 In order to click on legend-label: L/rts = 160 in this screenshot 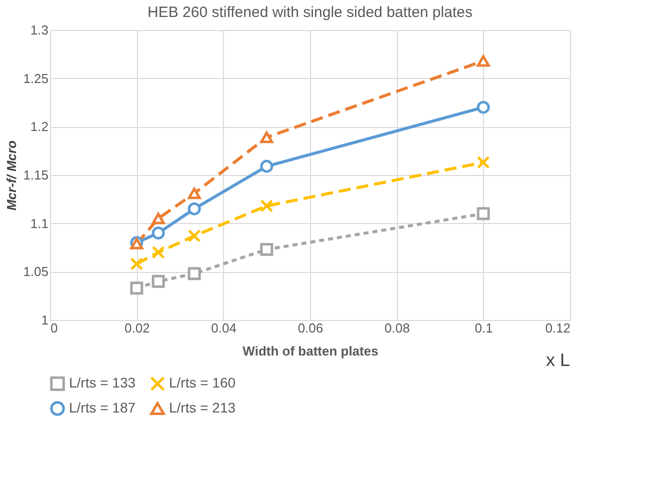, I will do `click(202, 382)`.